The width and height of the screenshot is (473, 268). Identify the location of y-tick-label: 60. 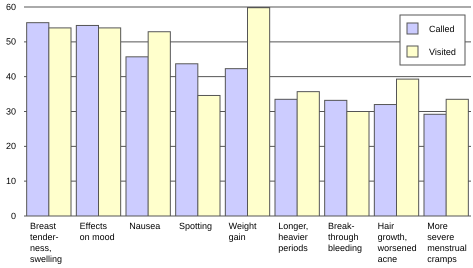
(11, 7).